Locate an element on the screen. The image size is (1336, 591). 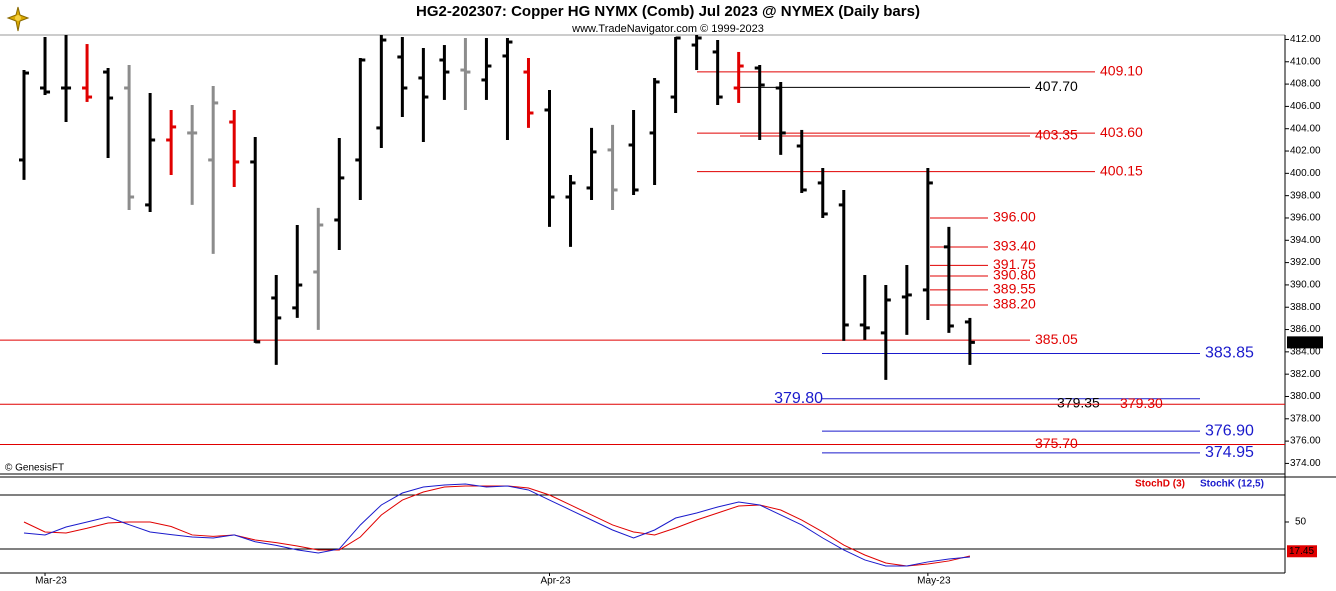
y-tick-label: 384.00 is located at coordinates (1305, 351).